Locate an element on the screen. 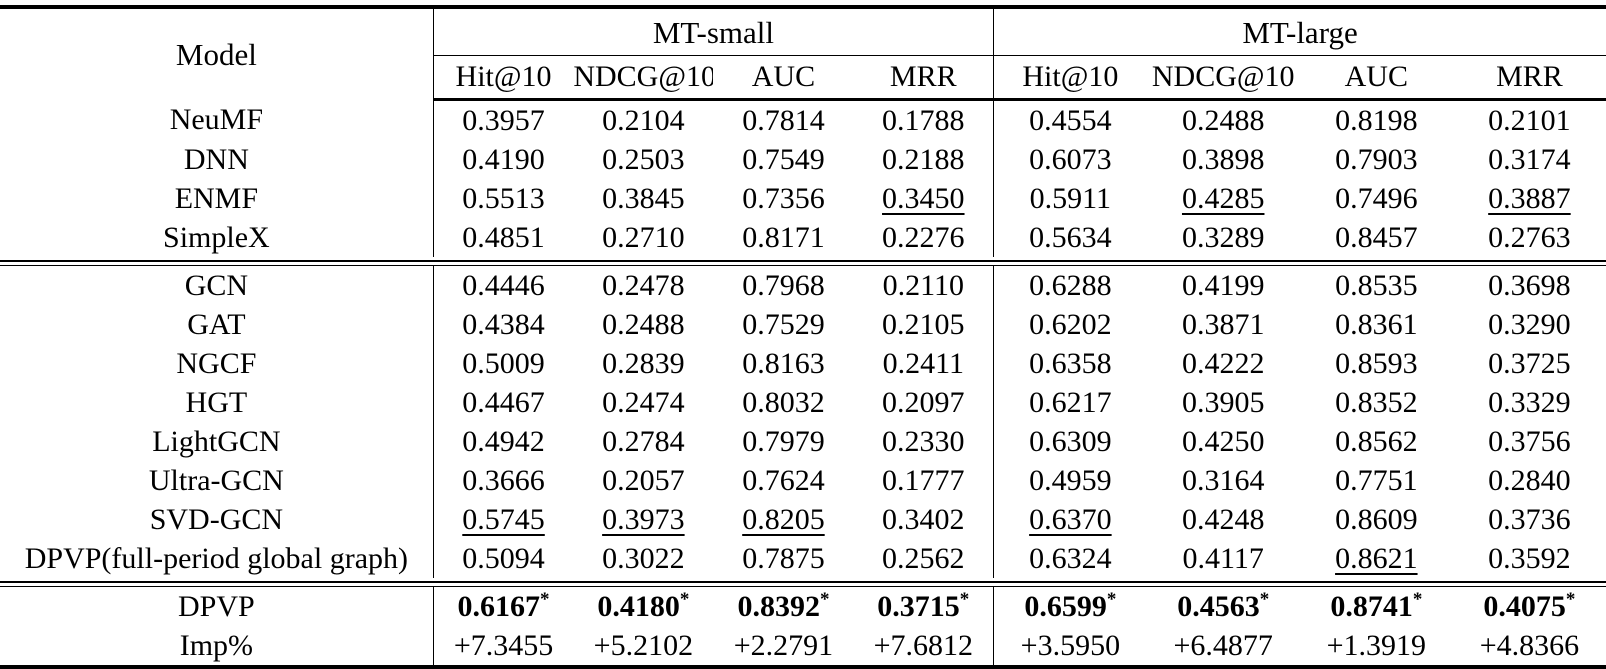 This screenshot has width=1606, height=669. group-header-mt-small: MT-small is located at coordinates (713, 31).